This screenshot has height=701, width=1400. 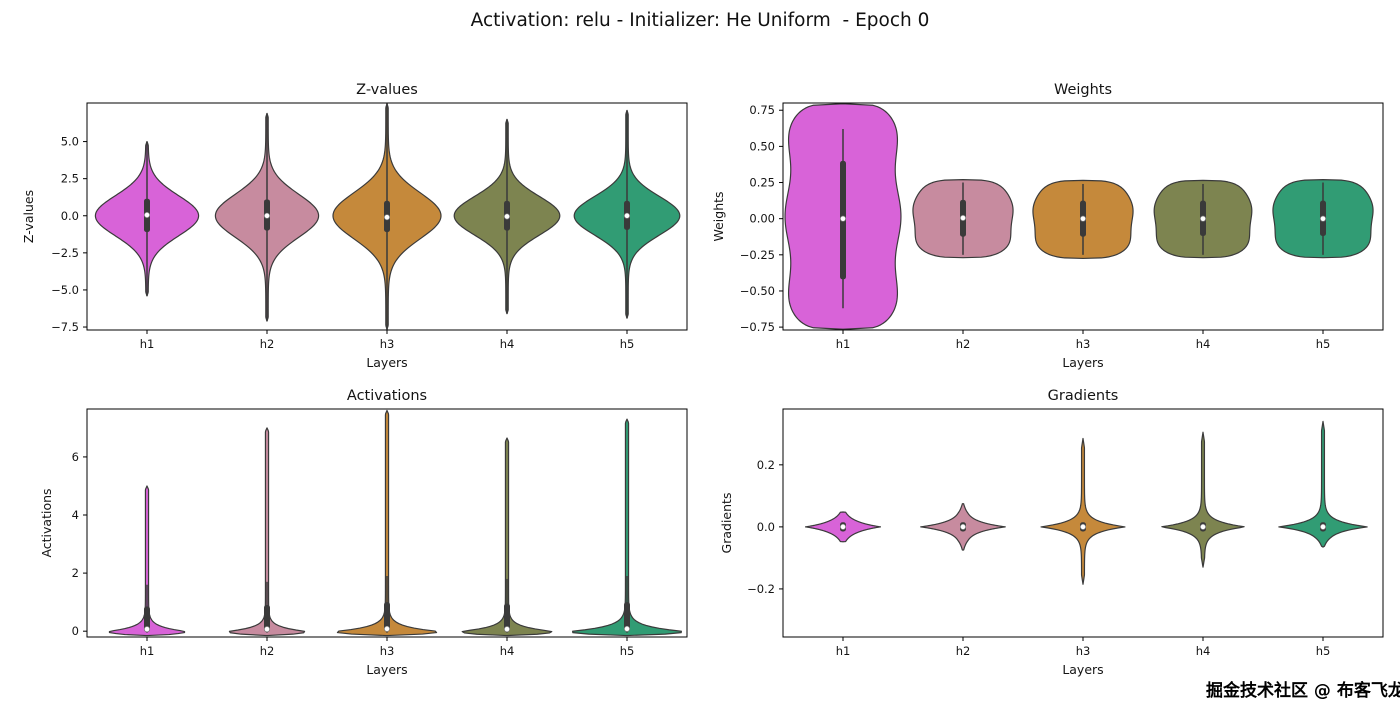 I want to click on y-tick-label: 5.0, so click(x=70, y=142).